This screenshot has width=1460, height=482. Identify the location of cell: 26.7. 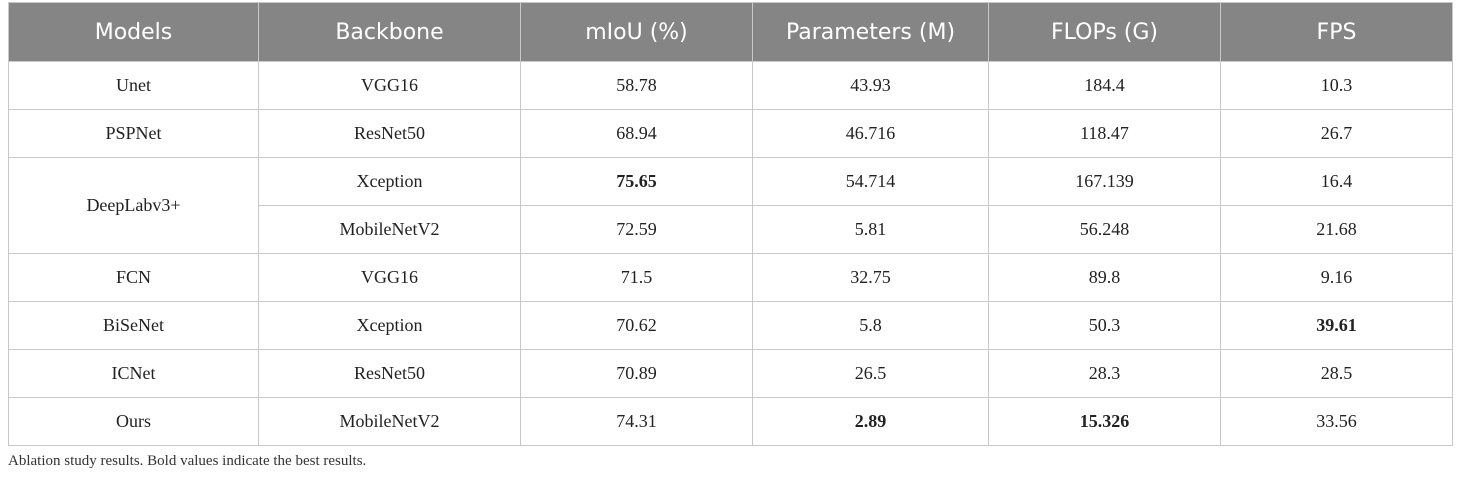
(1336, 133).